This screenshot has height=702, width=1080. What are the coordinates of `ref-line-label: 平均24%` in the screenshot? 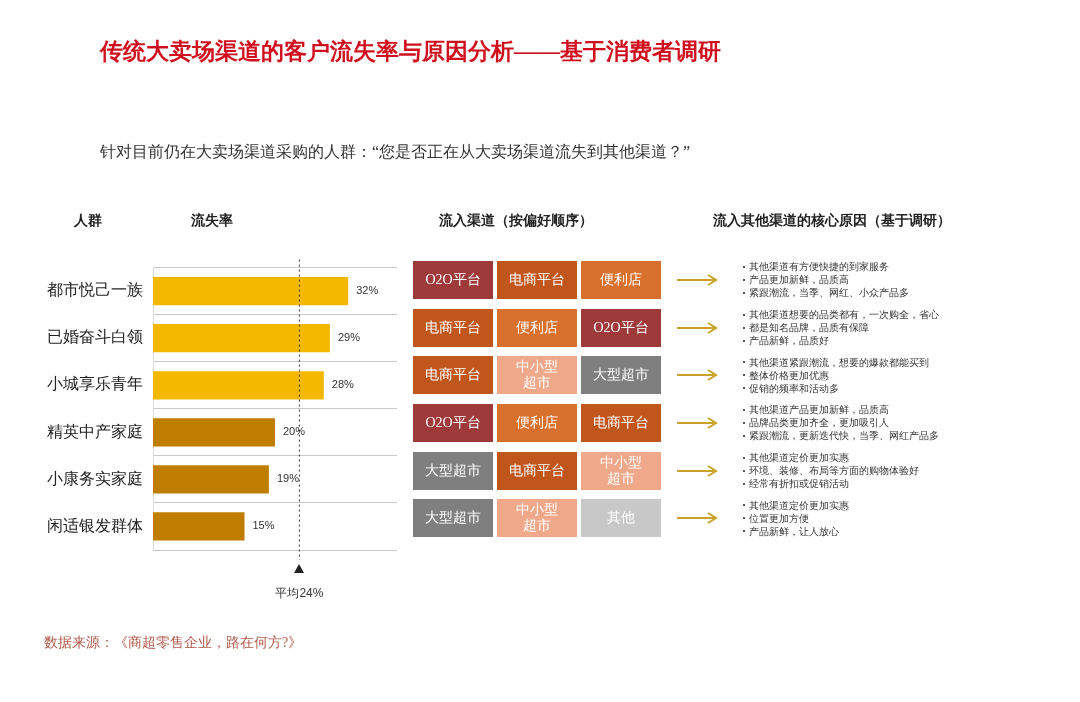 It's located at (299, 593).